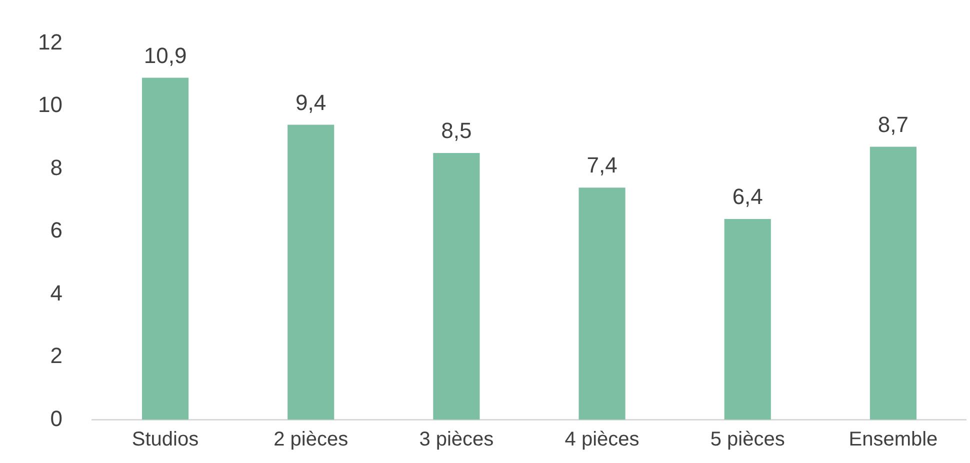  I want to click on data-label: 8,5, so click(456, 131).